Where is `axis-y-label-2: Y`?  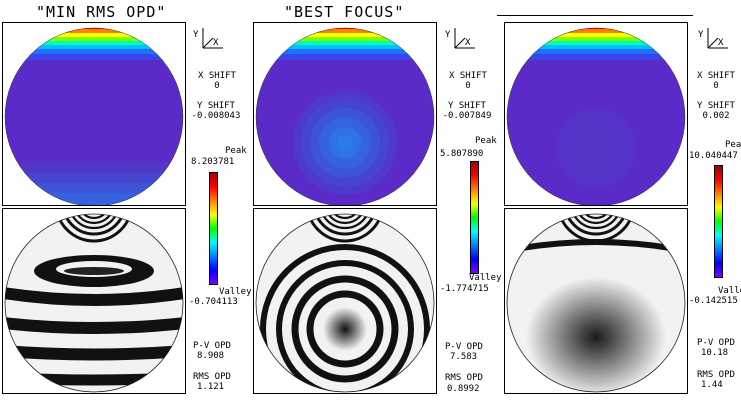
axis-y-label-2: Y is located at coordinates (448, 35).